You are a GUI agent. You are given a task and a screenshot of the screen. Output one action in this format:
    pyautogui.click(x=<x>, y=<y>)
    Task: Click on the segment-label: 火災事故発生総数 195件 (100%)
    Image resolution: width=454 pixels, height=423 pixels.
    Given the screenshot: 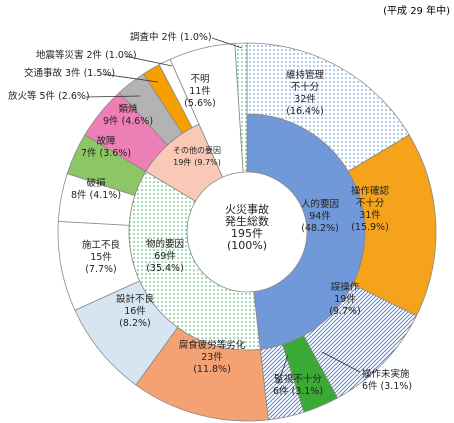 What is the action you would take?
    pyautogui.click(x=247, y=228)
    